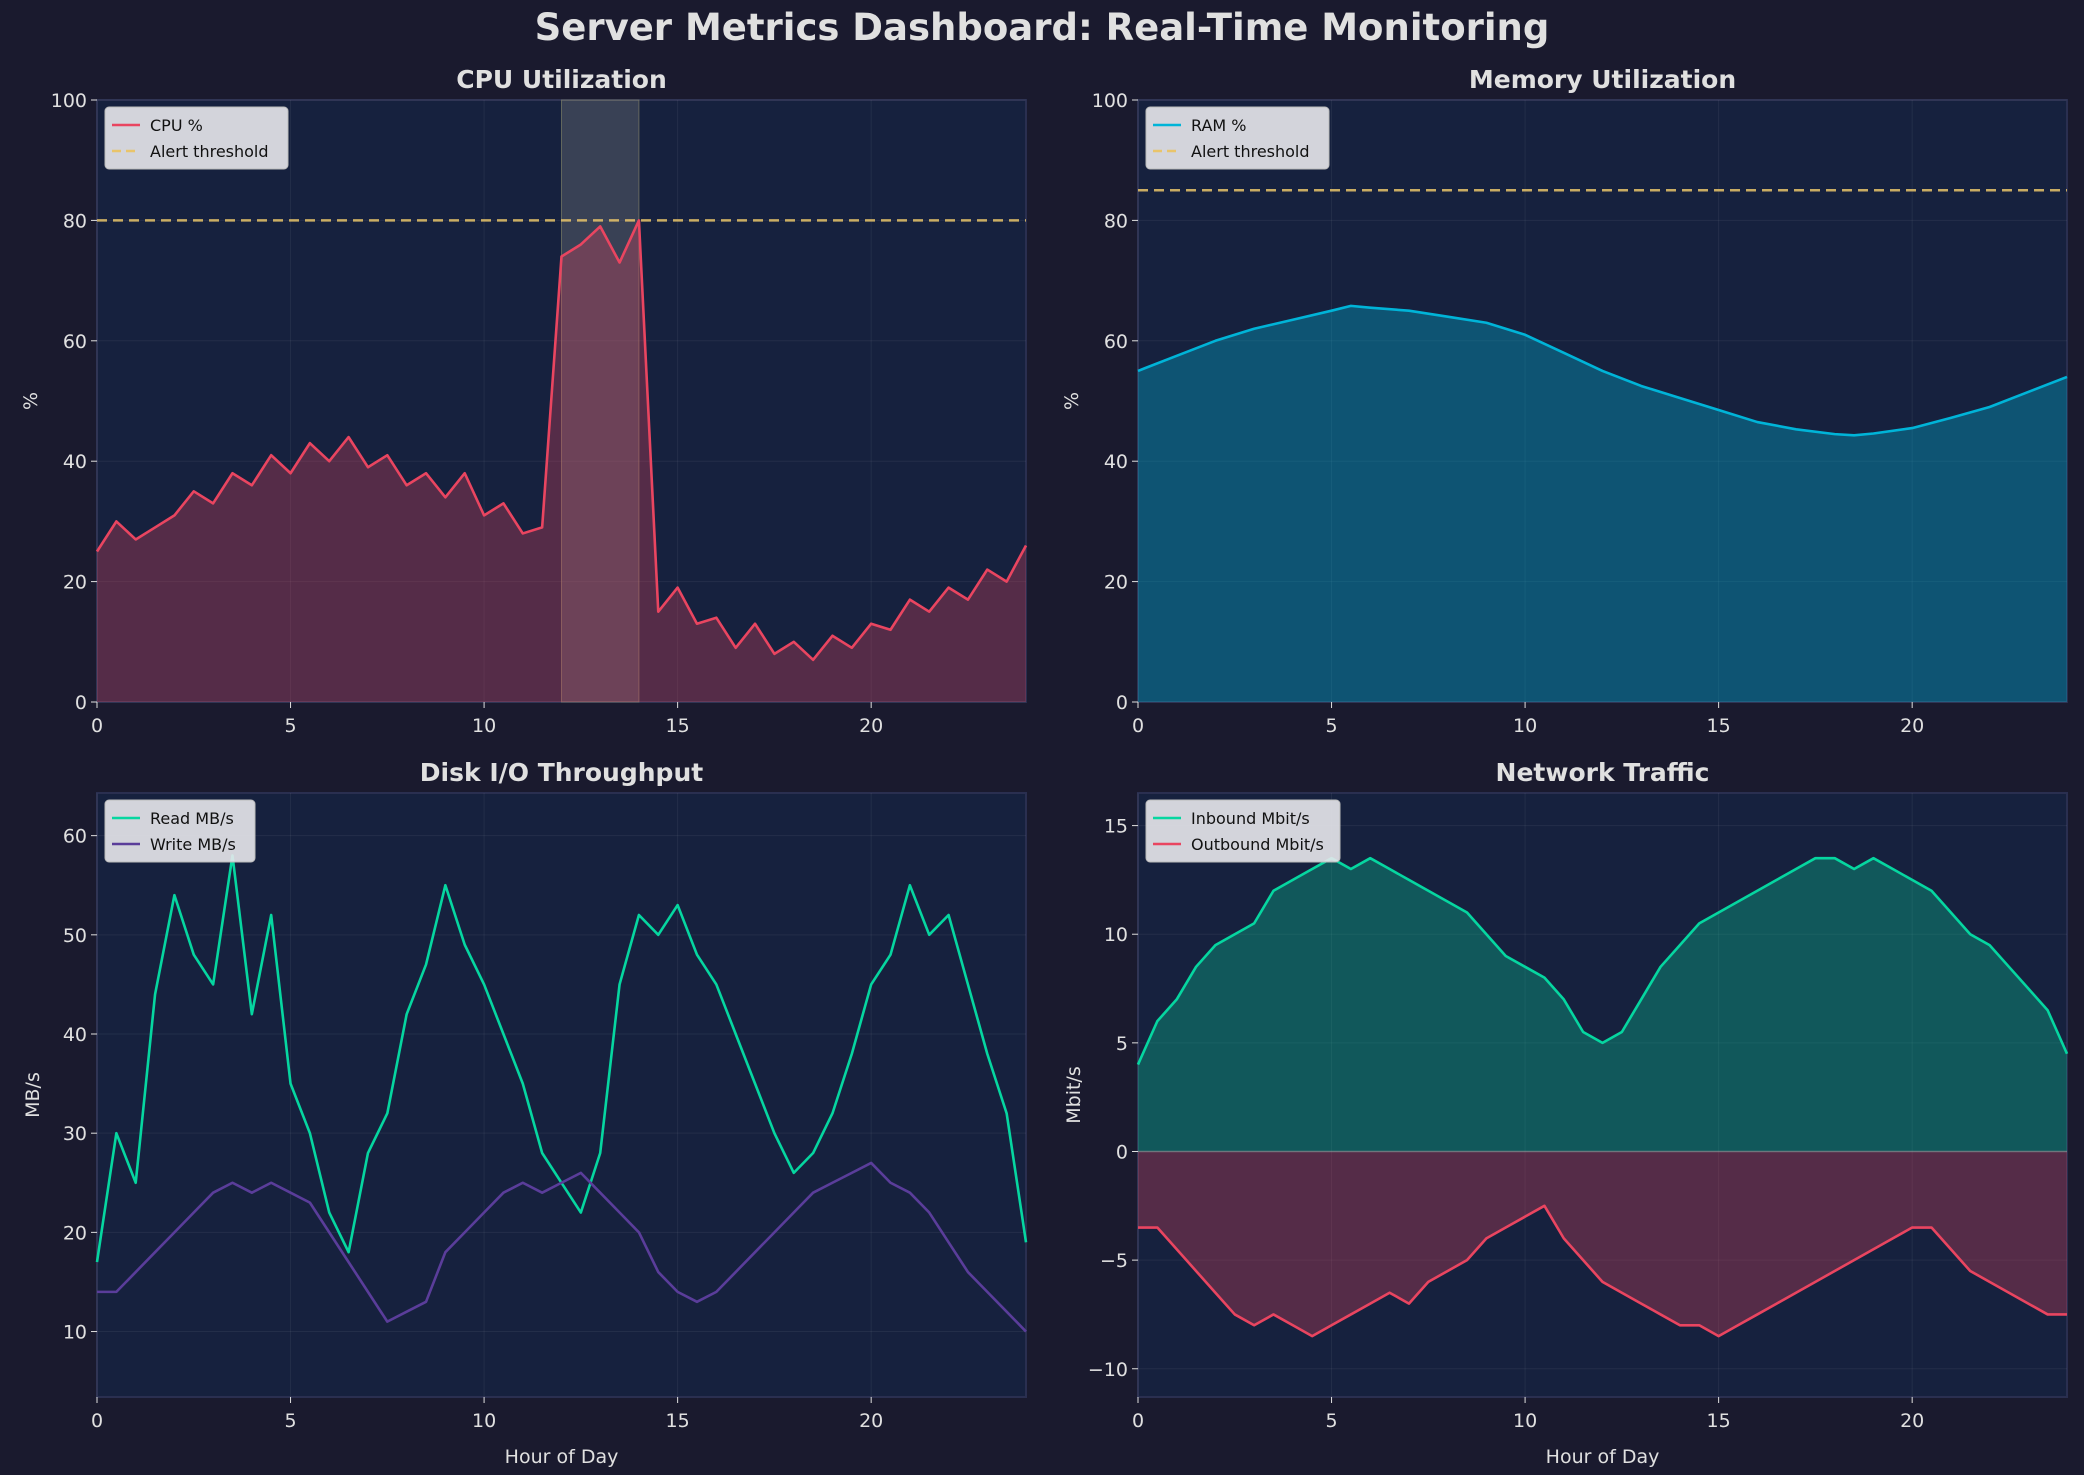 The height and width of the screenshot is (1475, 2084). I want to click on legend-label: RAM %, so click(1219, 125).